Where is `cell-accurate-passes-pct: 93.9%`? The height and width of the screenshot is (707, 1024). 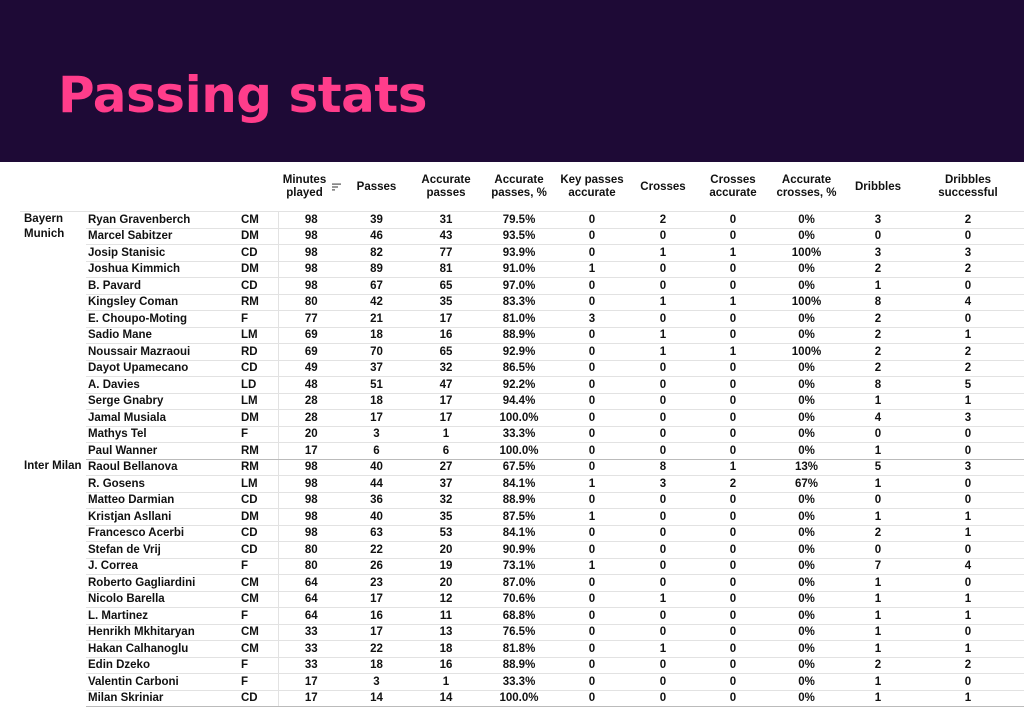 cell-accurate-passes-pct: 93.9% is located at coordinates (519, 253).